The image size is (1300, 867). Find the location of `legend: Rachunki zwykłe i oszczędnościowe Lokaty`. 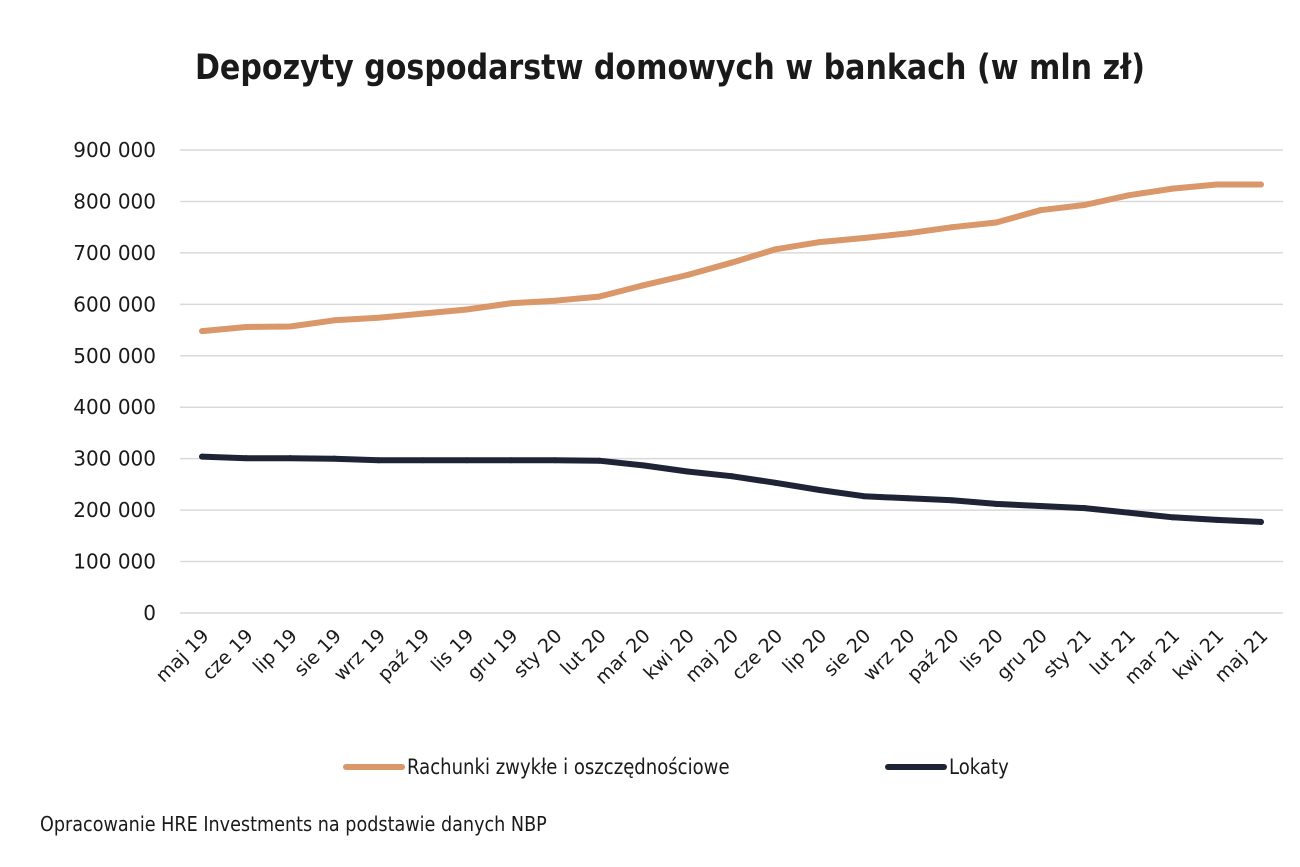

legend: Rachunki zwykłe i oszczędnościowe Lokaty is located at coordinates (650, 770).